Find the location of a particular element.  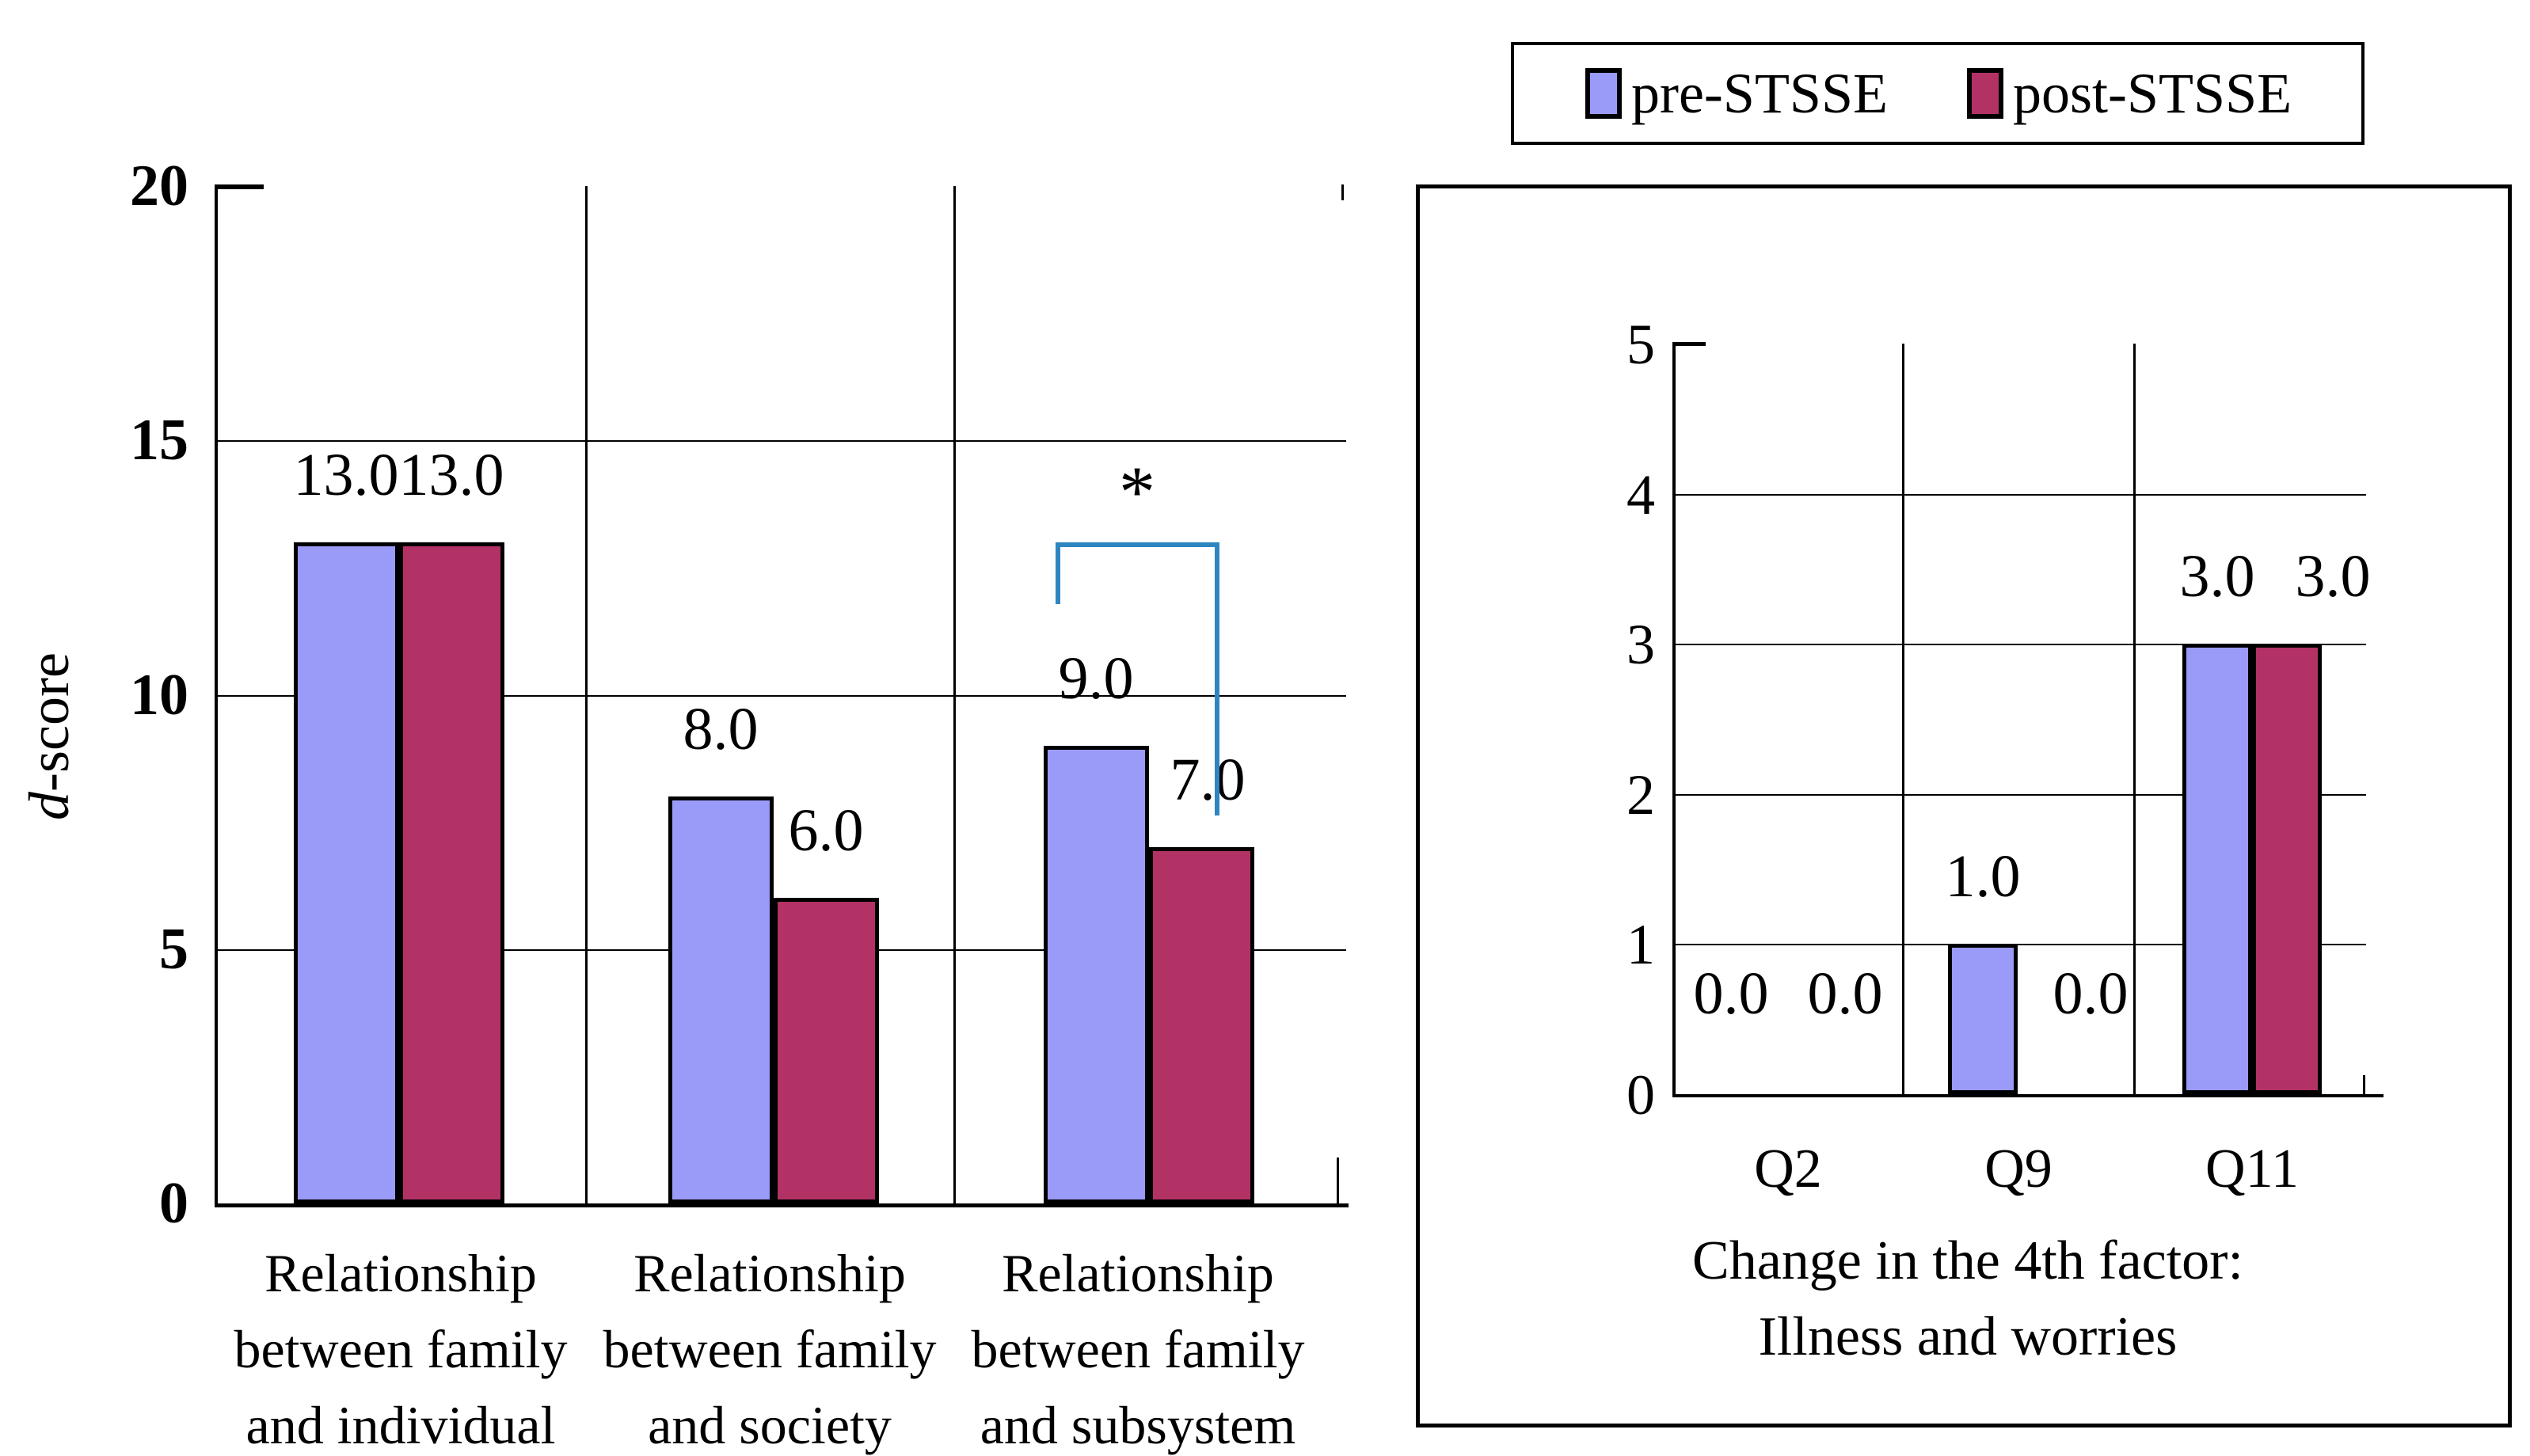

left-plot-top-right-tick is located at coordinates (1342, 192).